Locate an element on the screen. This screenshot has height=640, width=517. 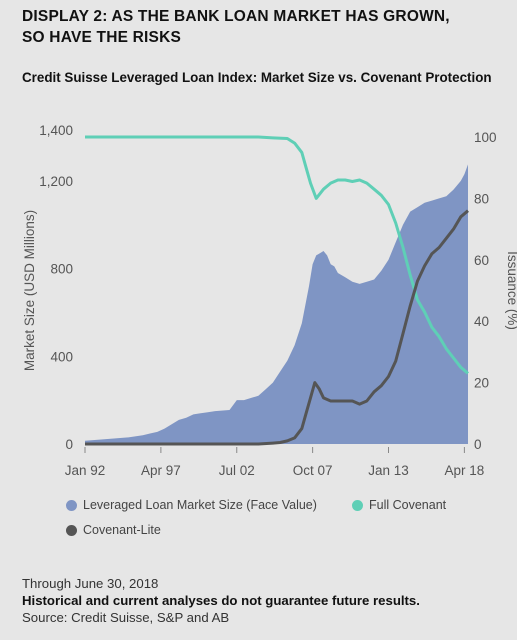
y2-tick-label: 80 is located at coordinates (481, 198).